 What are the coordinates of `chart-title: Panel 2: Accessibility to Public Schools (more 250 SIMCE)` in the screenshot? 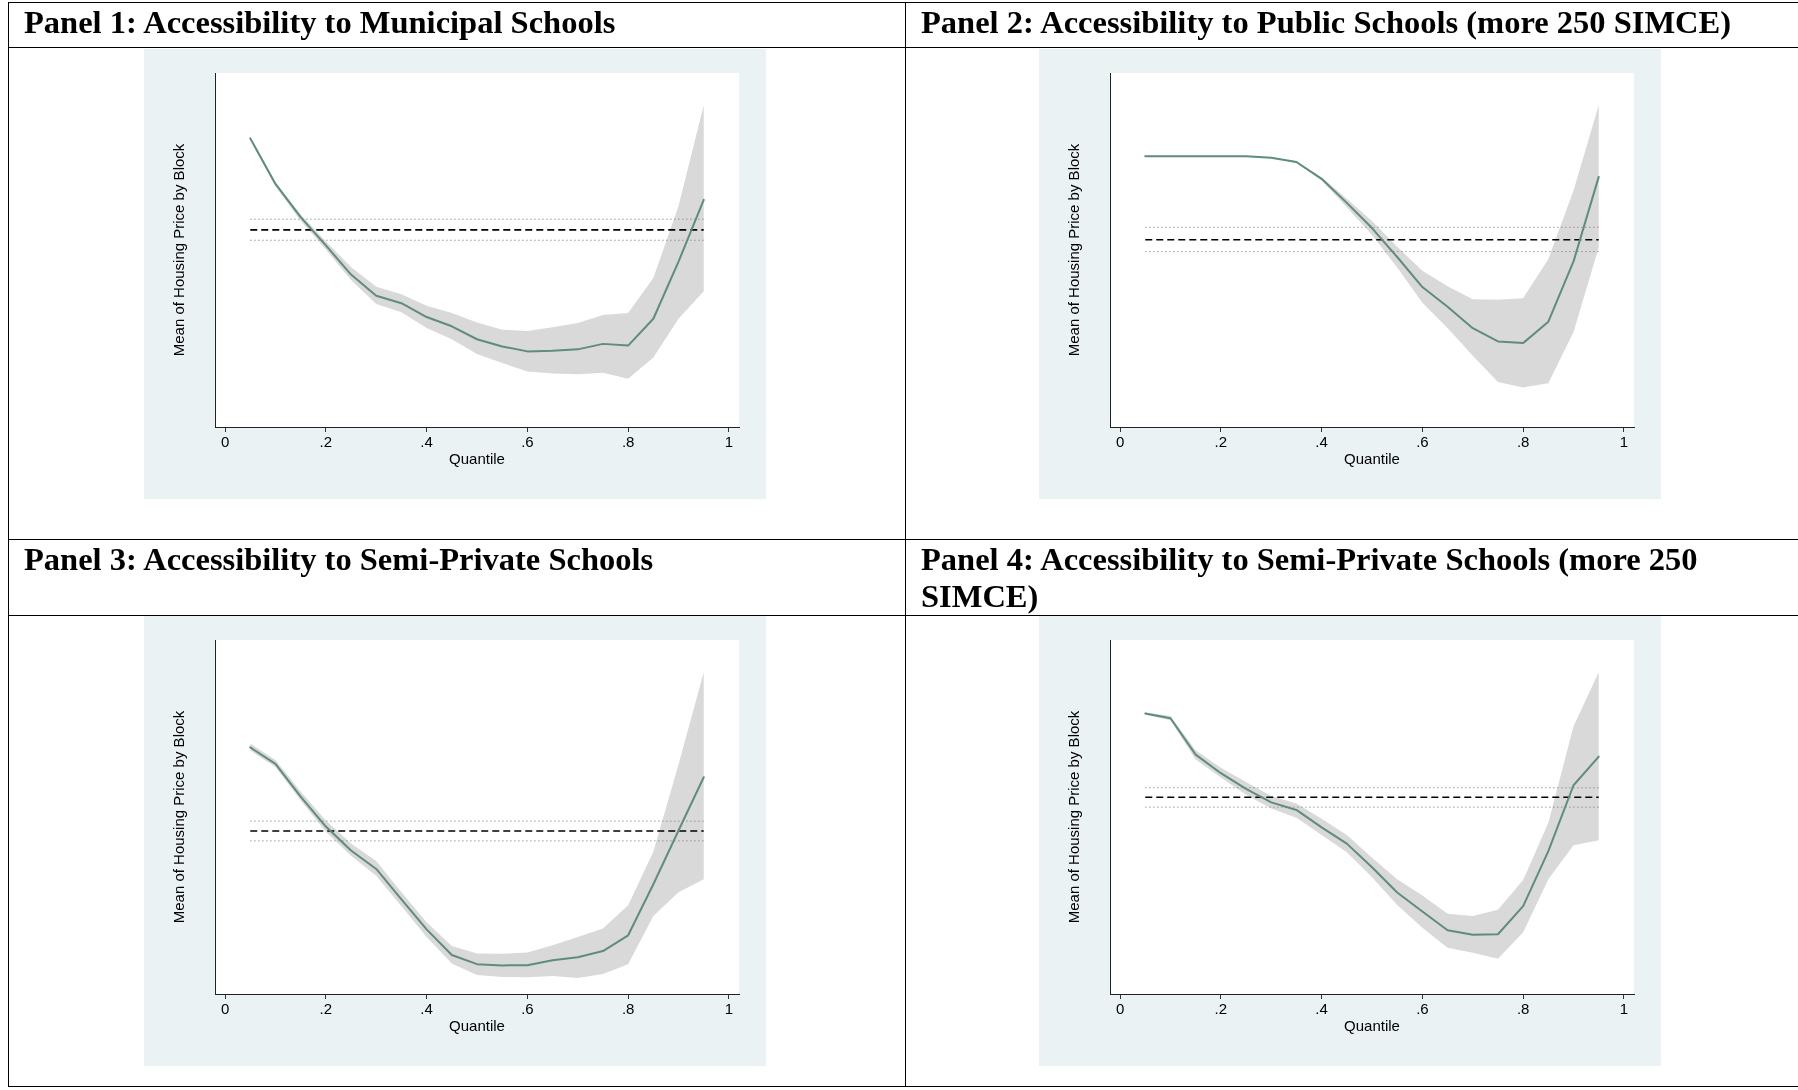 It's located at (1327, 22).